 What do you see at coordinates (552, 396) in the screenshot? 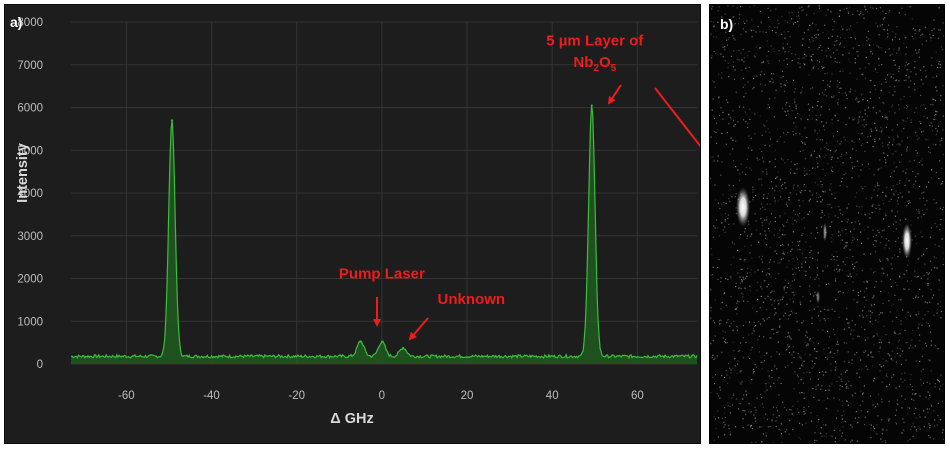
I see `x-tick-label: 40` at bounding box center [552, 396].